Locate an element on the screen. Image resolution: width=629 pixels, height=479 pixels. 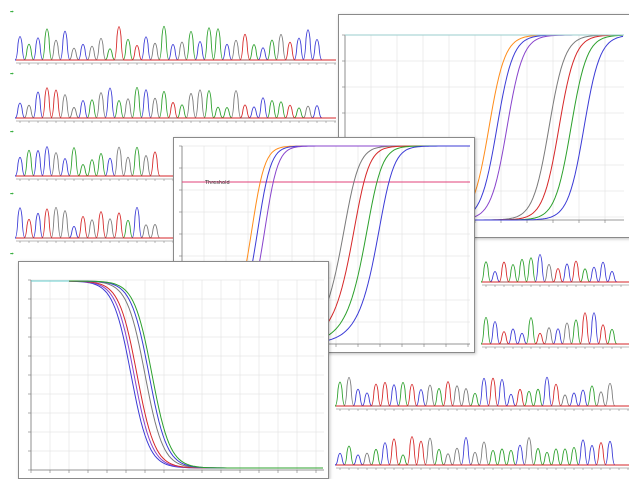
chromatogram-strip-1: ➡ is located at coordinates (171, 41).